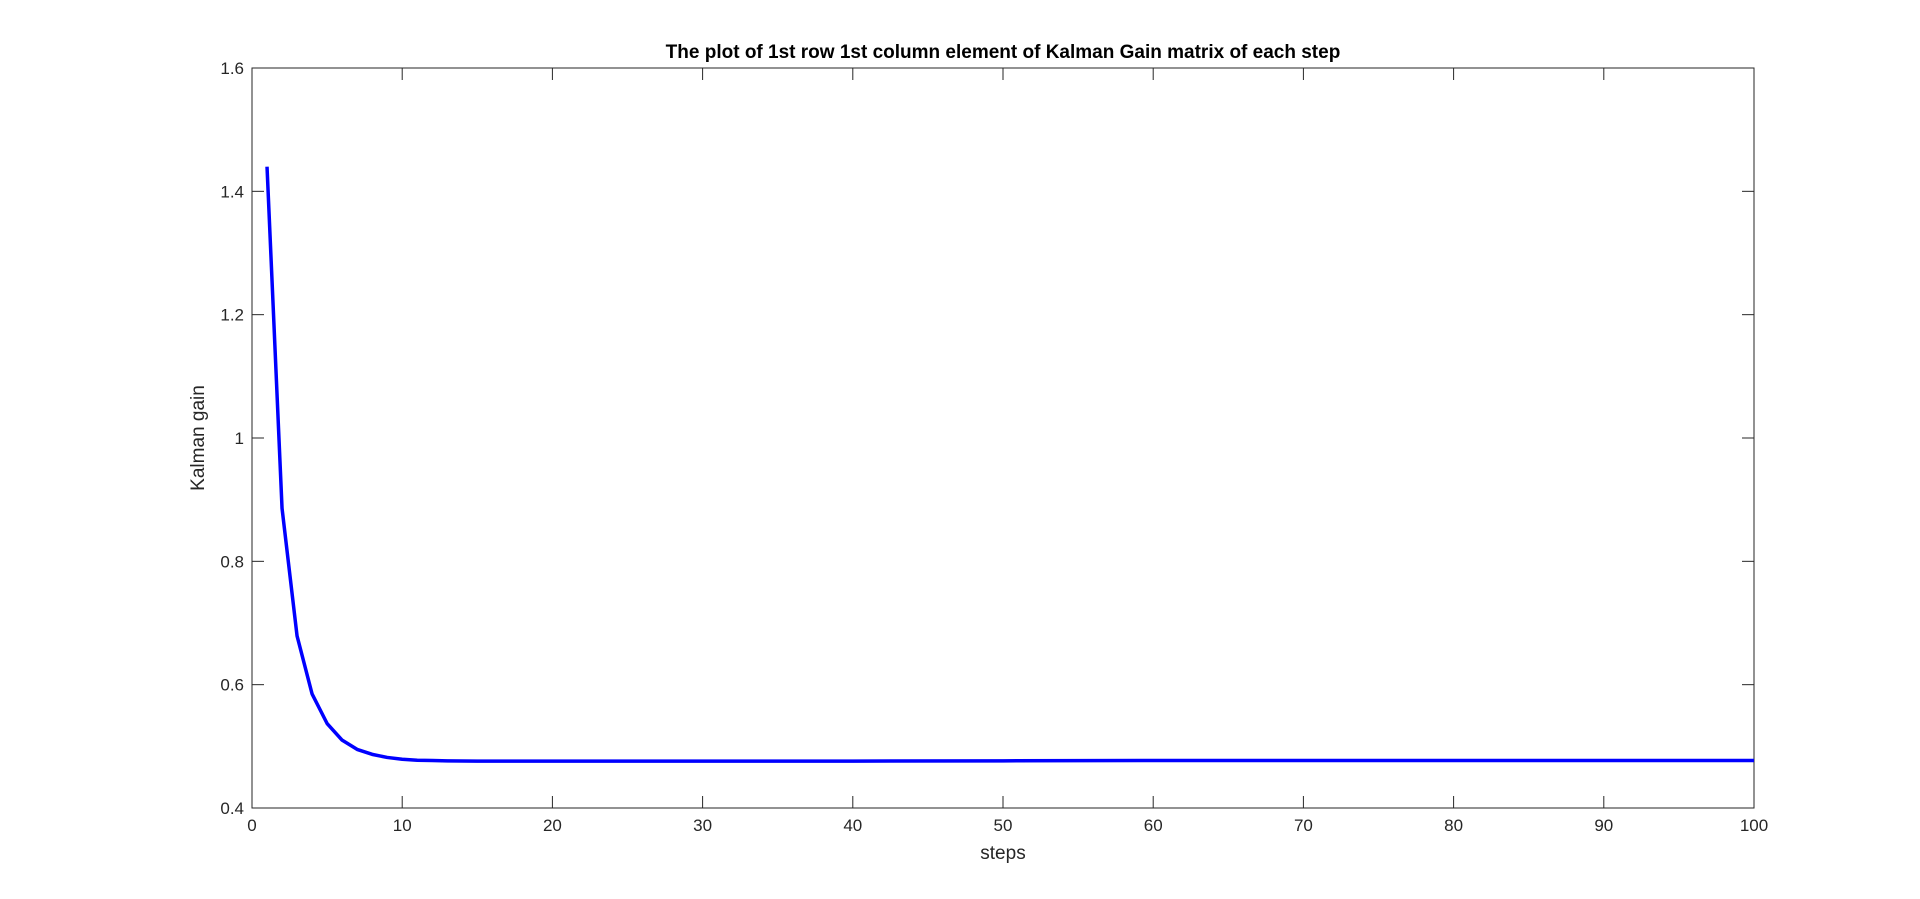 The image size is (1920, 899). I want to click on y-tick-label: 1.4, so click(232, 191).